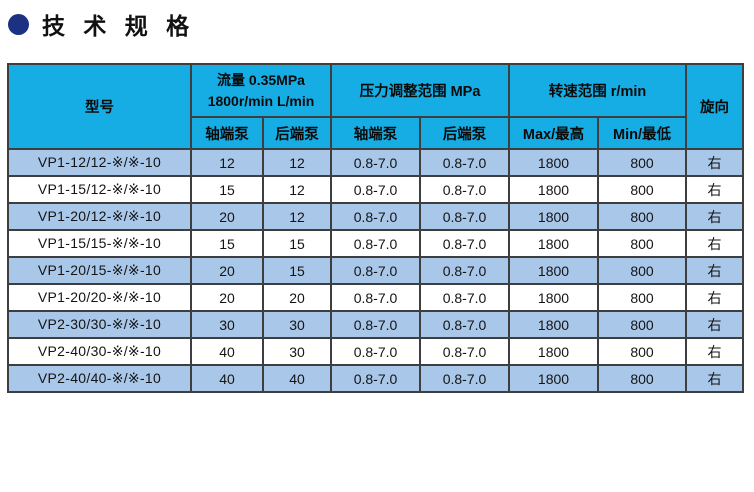  What do you see at coordinates (261, 100) in the screenshot?
I see `header-flow-line2: 1800r/min L/min` at bounding box center [261, 100].